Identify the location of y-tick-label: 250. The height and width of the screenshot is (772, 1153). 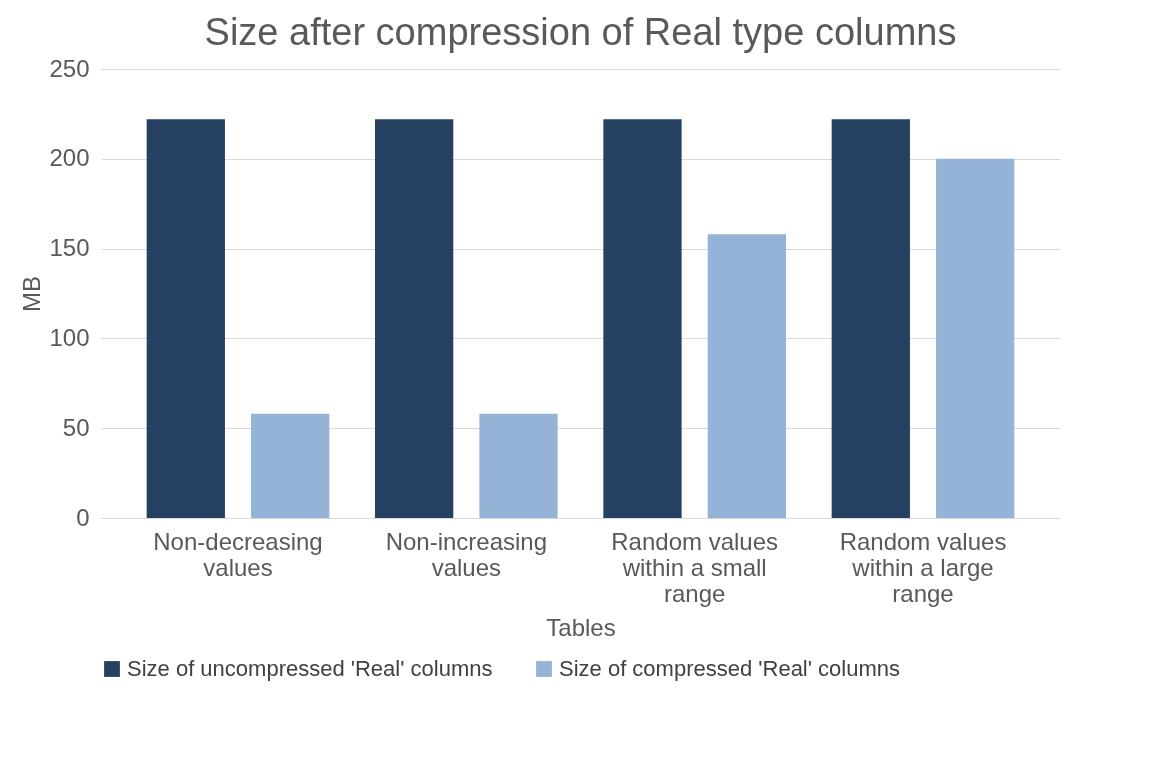
(69, 68).